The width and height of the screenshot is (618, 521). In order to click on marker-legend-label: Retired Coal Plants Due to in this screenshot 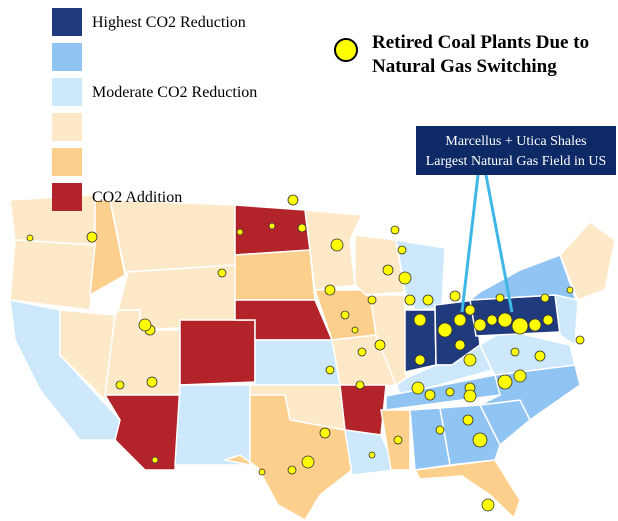, I will do `click(480, 42)`.